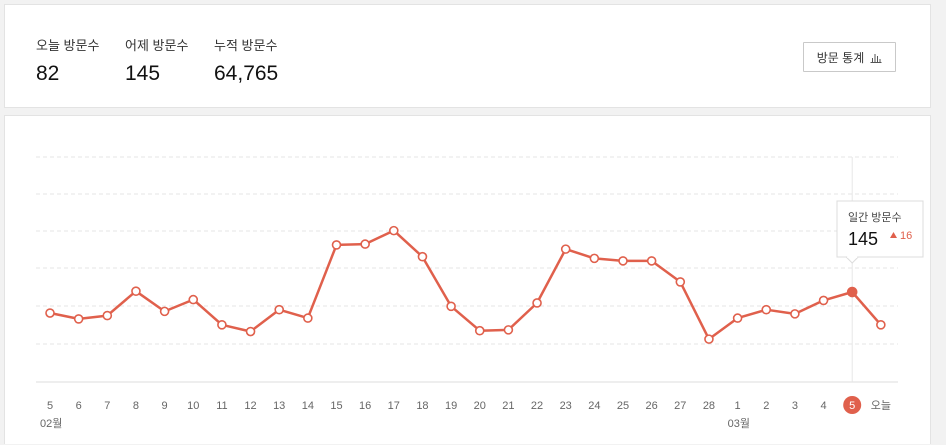  What do you see at coordinates (876, 57) in the screenshot?
I see `bar-chart-icon` at bounding box center [876, 57].